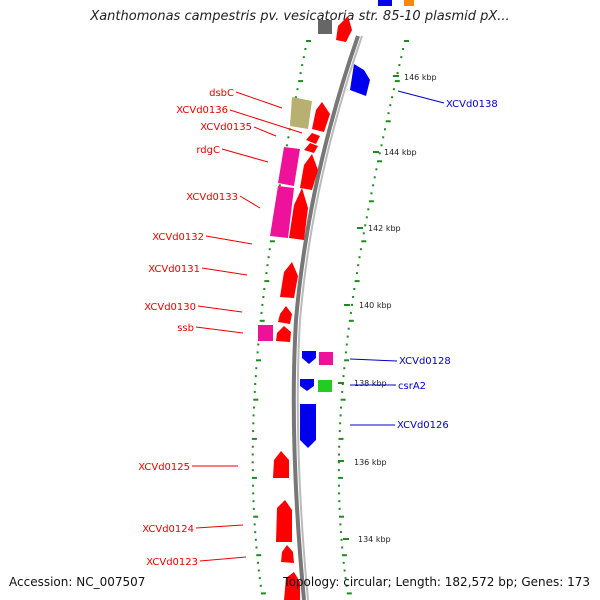 This screenshot has height=600, width=600. Describe the element at coordinates (409, 3) in the screenshot. I see `gene-orange-top` at that location.